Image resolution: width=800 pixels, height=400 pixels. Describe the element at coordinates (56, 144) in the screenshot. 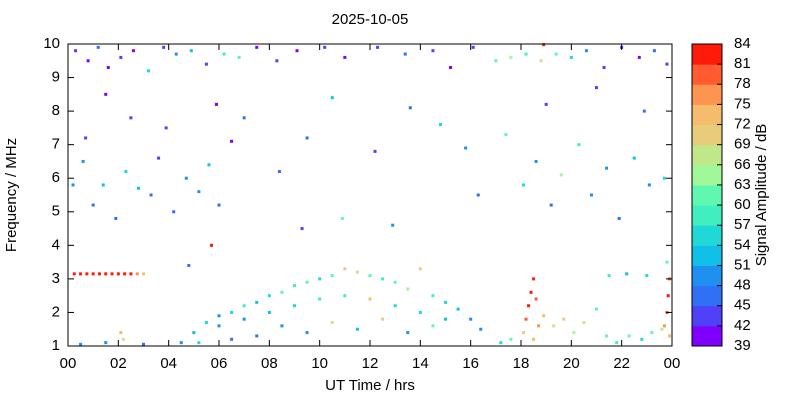

I see `y-tick-label: 7` at that location.